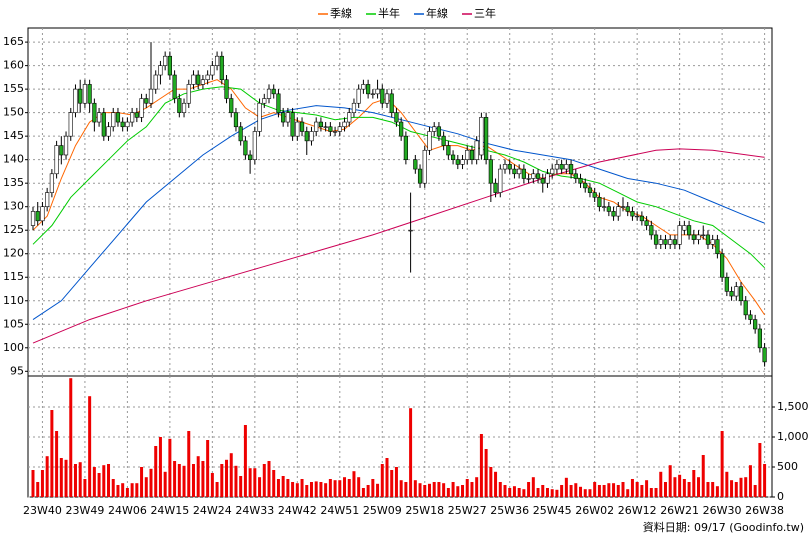 Image resolution: width=808 pixels, height=540 pixels. Describe the element at coordinates (13, 229) in the screenshot. I see `y-tick-label: 125` at that location.